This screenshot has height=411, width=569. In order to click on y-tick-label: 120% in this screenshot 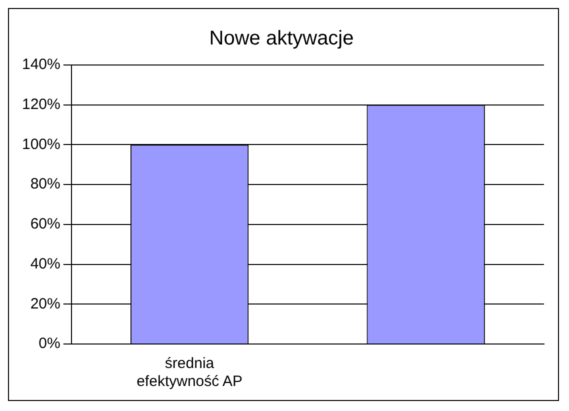, I will do `click(41, 104)`.